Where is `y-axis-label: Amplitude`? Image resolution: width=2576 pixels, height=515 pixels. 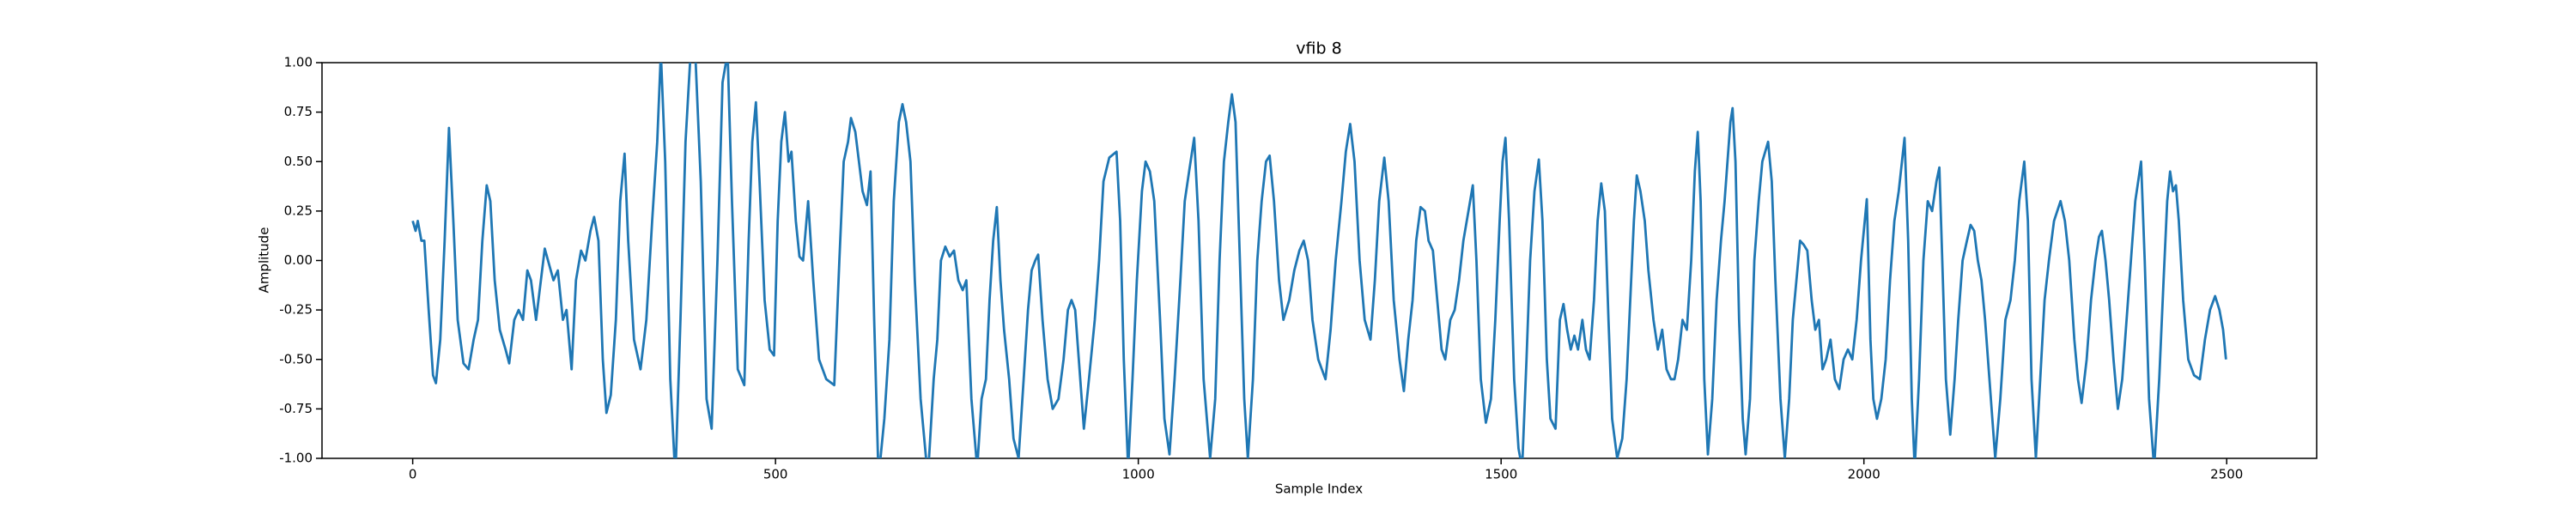 y-axis-label: Amplitude is located at coordinates (264, 260).